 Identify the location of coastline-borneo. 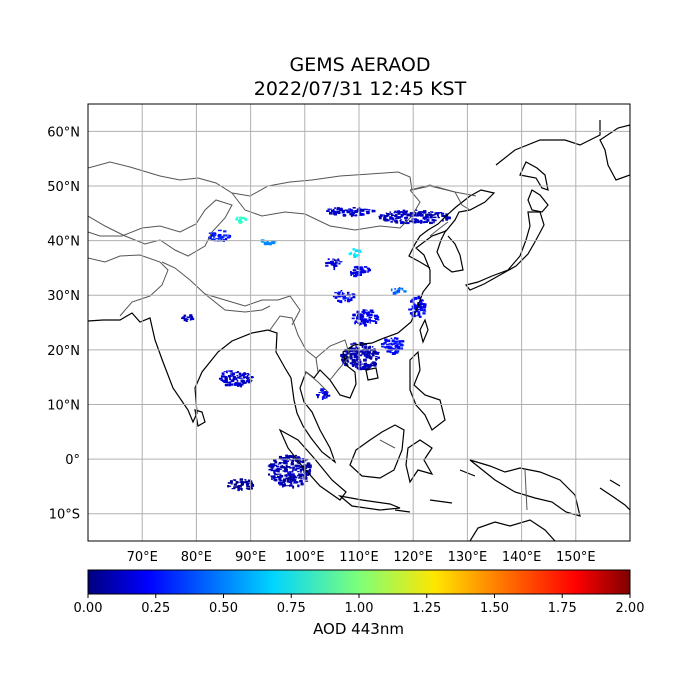
(377, 451).